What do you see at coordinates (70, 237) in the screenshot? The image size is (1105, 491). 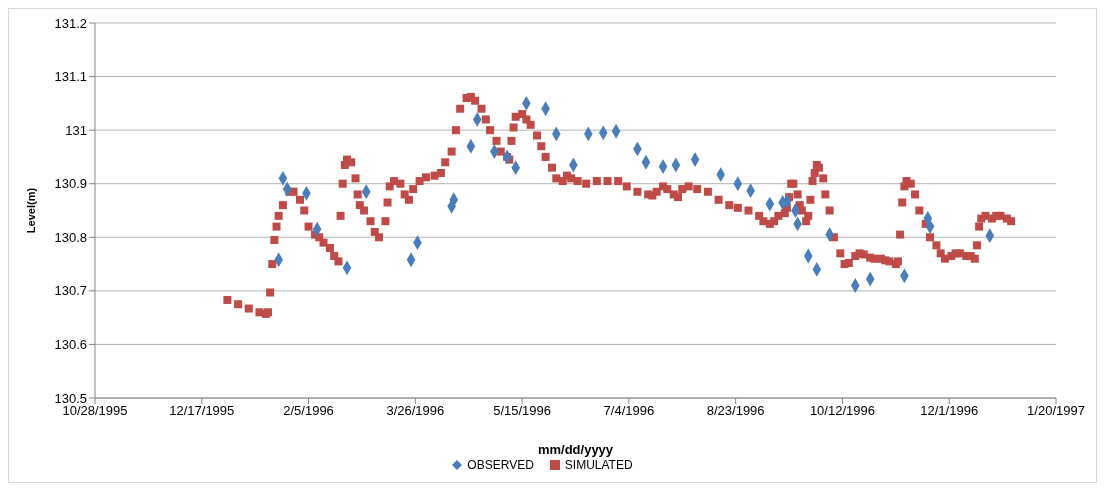 I see `y-tick-label: 130.8` at bounding box center [70, 237].